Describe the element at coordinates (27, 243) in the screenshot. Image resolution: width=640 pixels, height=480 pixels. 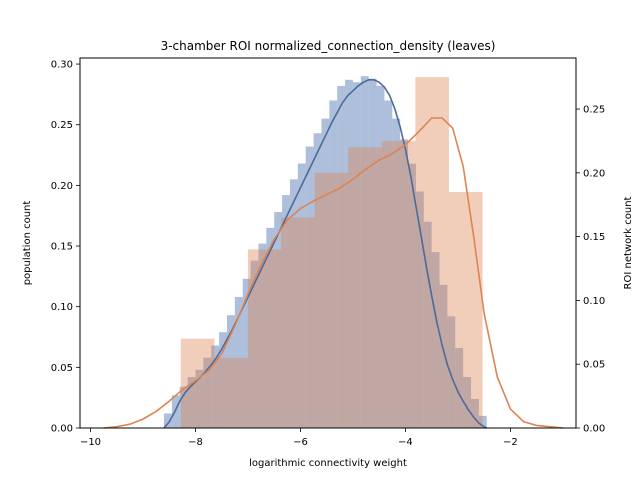
I see `left-y-axis-label: population count` at that location.